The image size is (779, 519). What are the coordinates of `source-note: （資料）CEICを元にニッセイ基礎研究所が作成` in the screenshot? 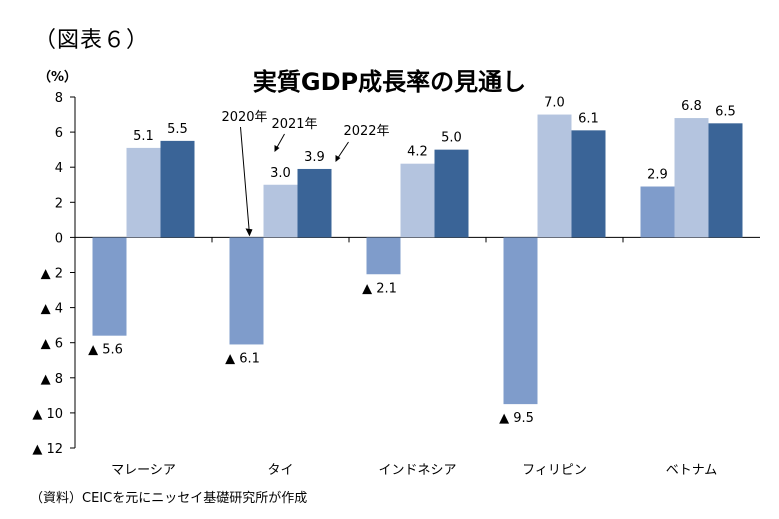 It's located at (169, 498).